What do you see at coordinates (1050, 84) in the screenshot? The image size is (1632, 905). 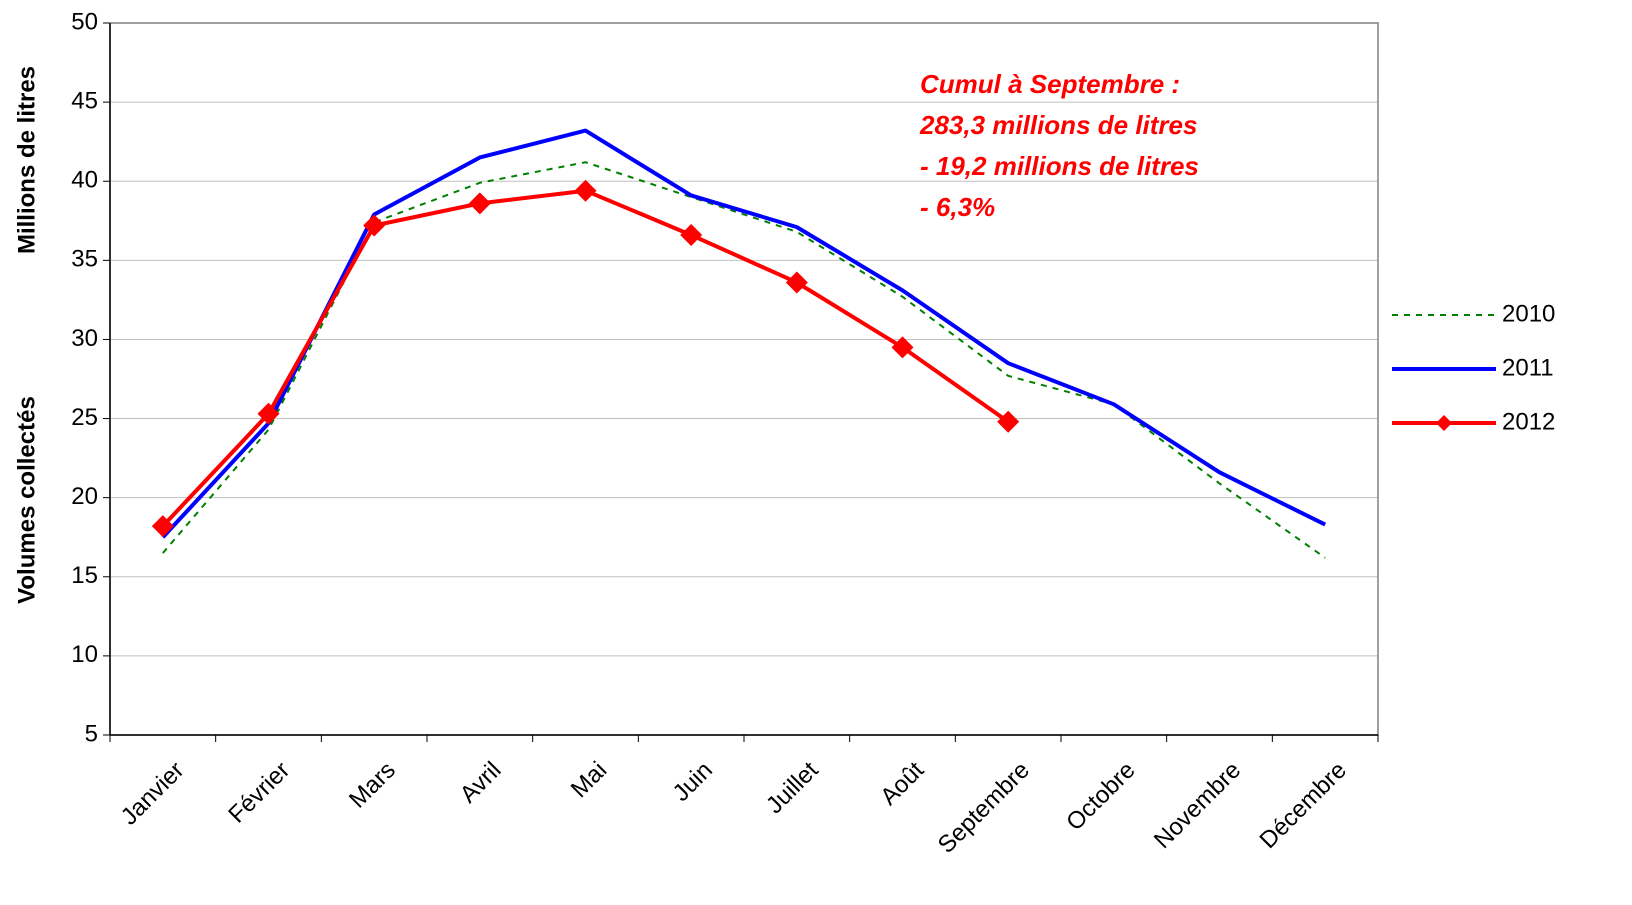 I see `annotation: Cumul à Septembre :` at bounding box center [1050, 84].